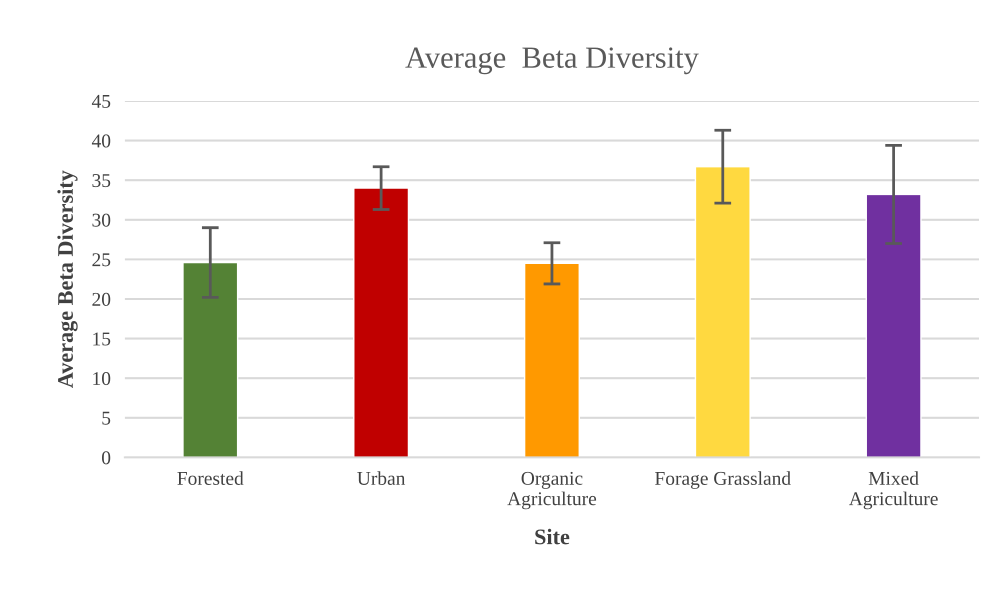 Image resolution: width=999 pixels, height=594 pixels. Describe the element at coordinates (552, 536) in the screenshot. I see `x-axis-title: Site` at that location.